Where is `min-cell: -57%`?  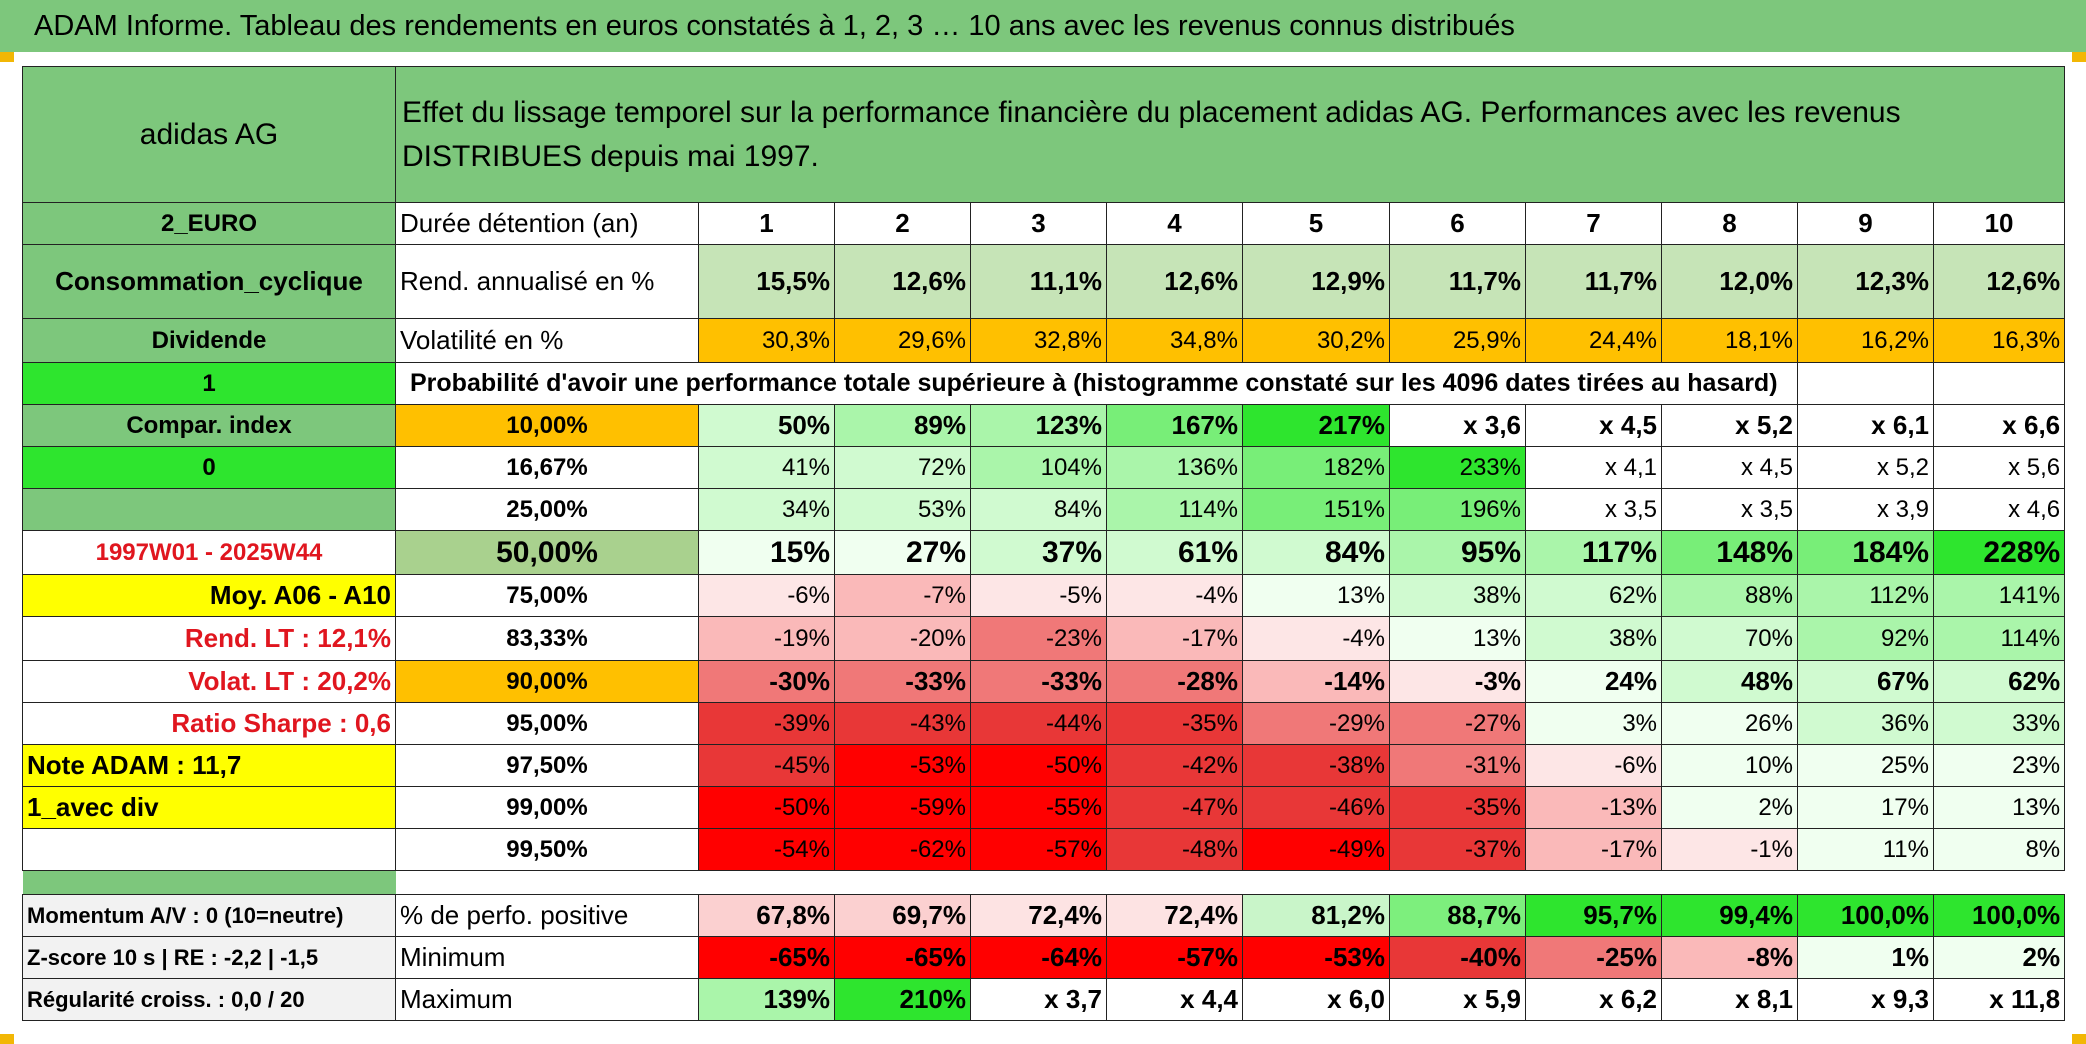 min-cell: -57% is located at coordinates (1174, 957).